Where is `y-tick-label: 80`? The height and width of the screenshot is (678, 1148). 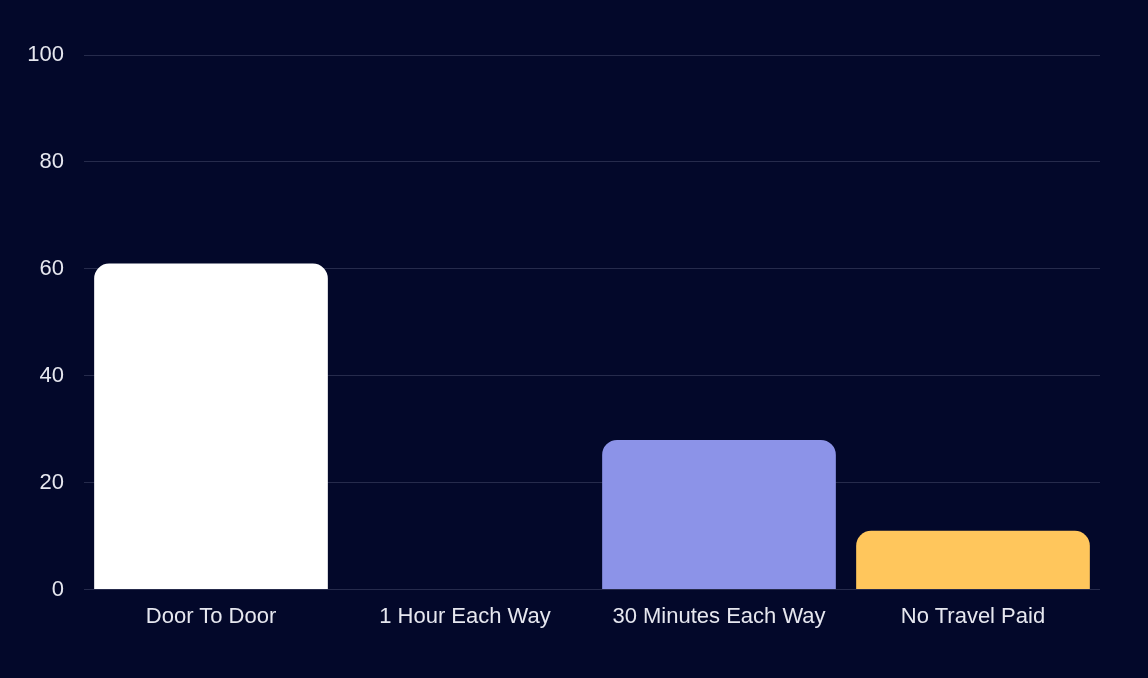 y-tick-label: 80 is located at coordinates (51, 160).